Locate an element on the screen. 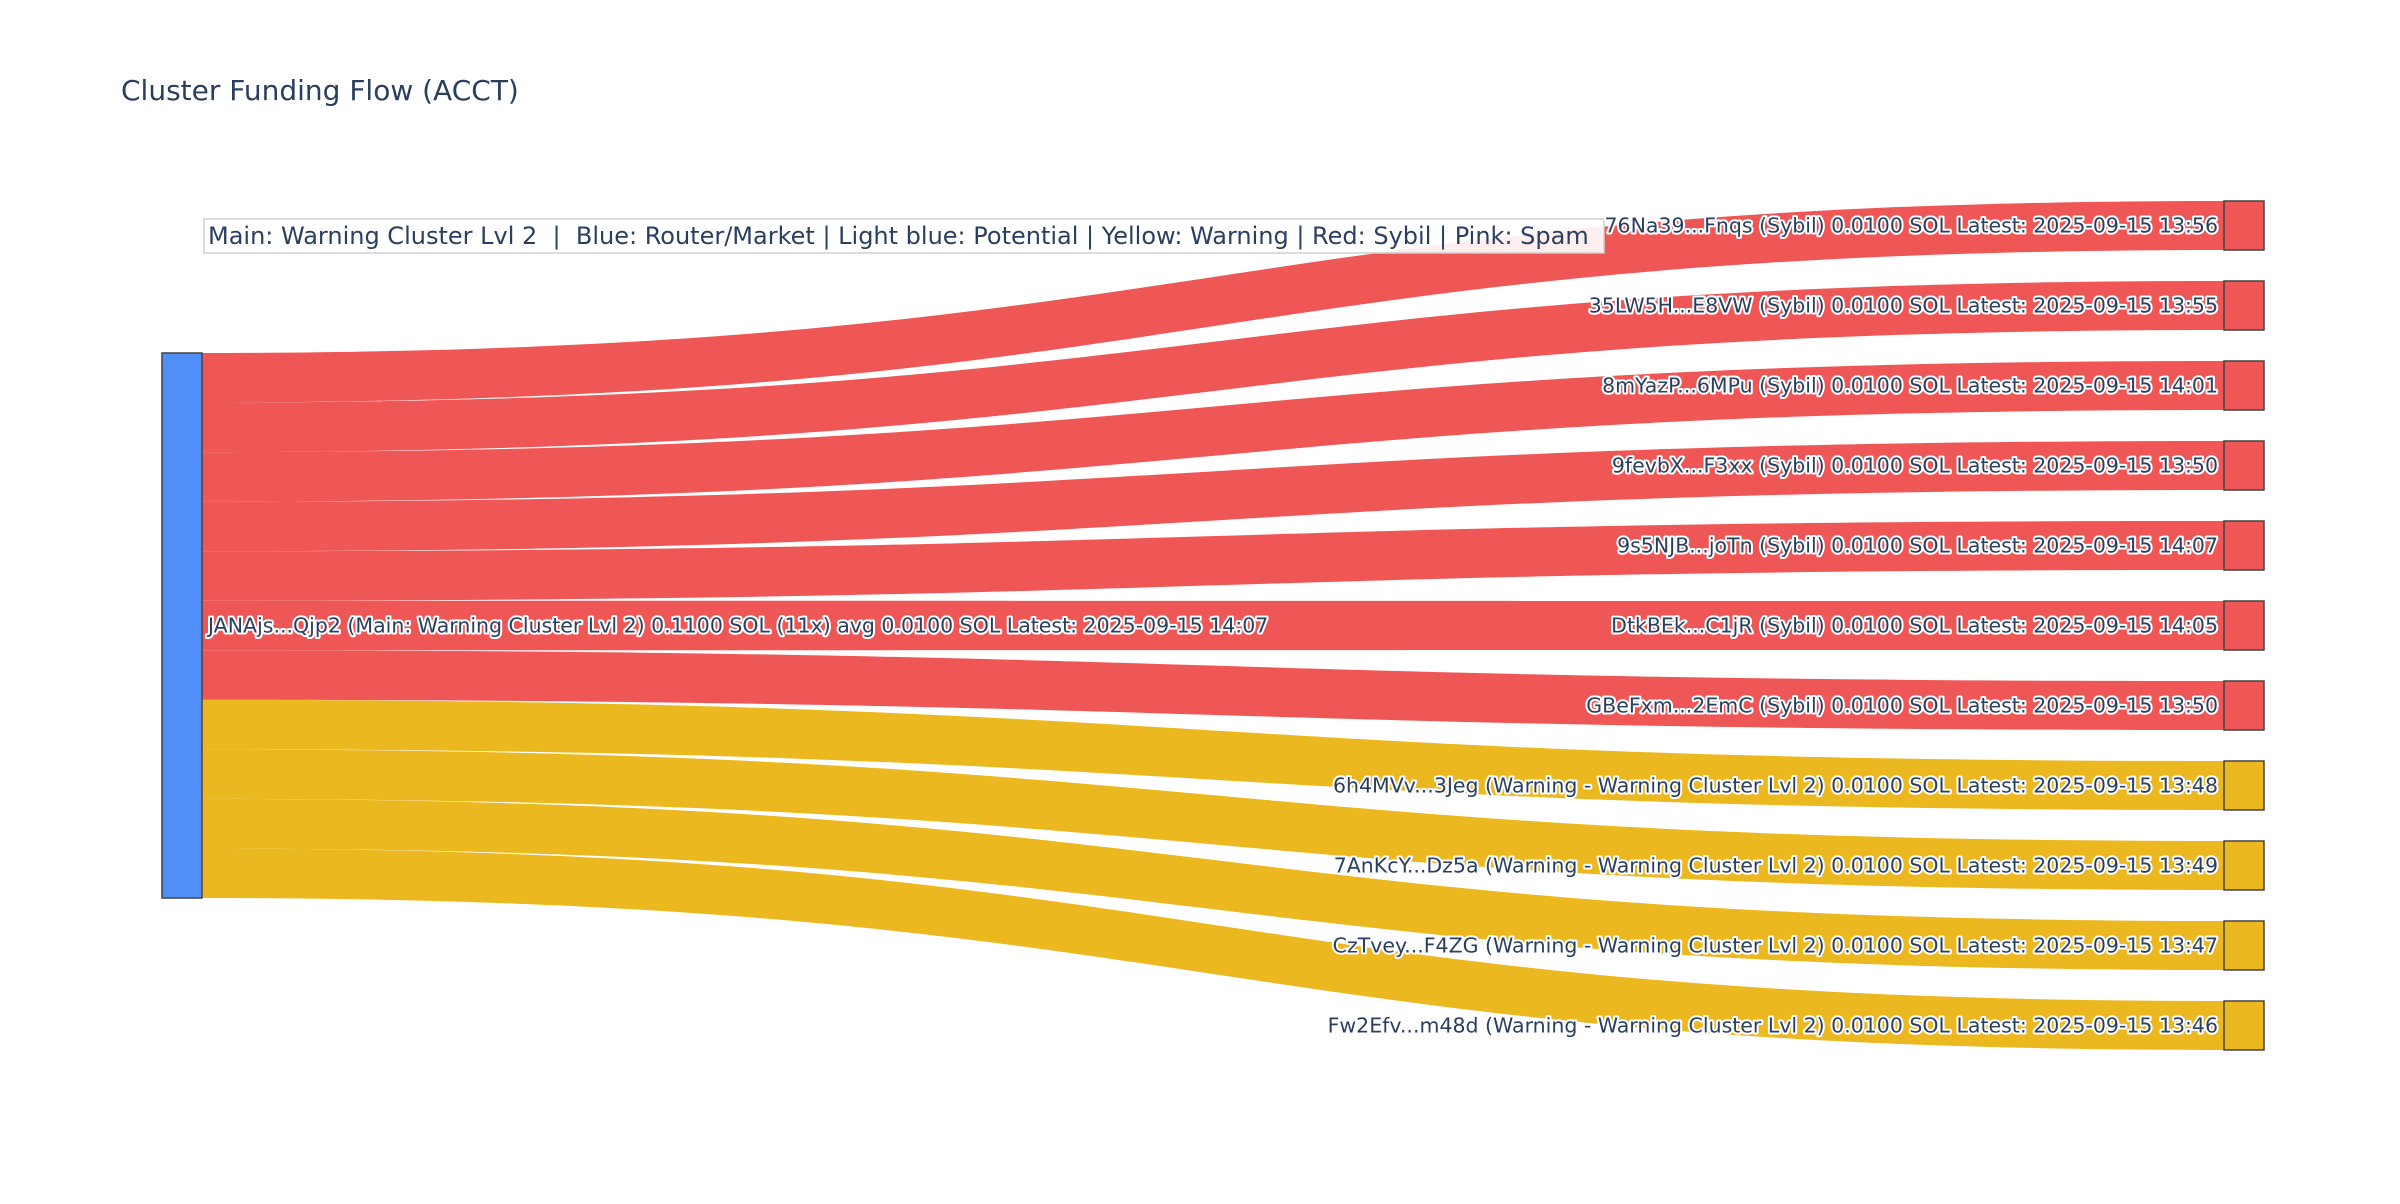 The height and width of the screenshot is (1204, 2400). source-node is located at coordinates (182, 625).